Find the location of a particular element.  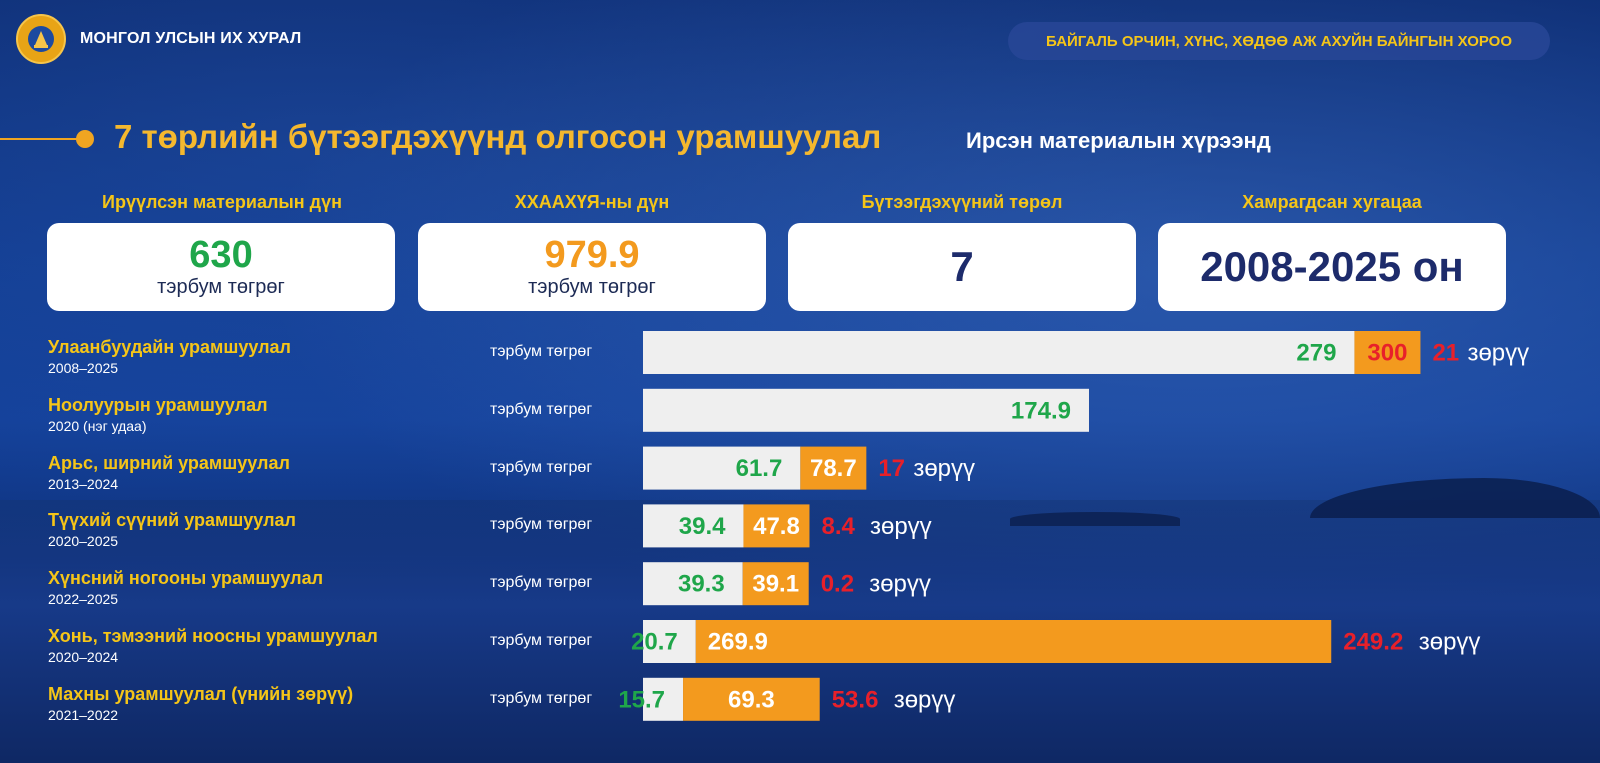

difference-value: 249.2 is located at coordinates (1373, 642).